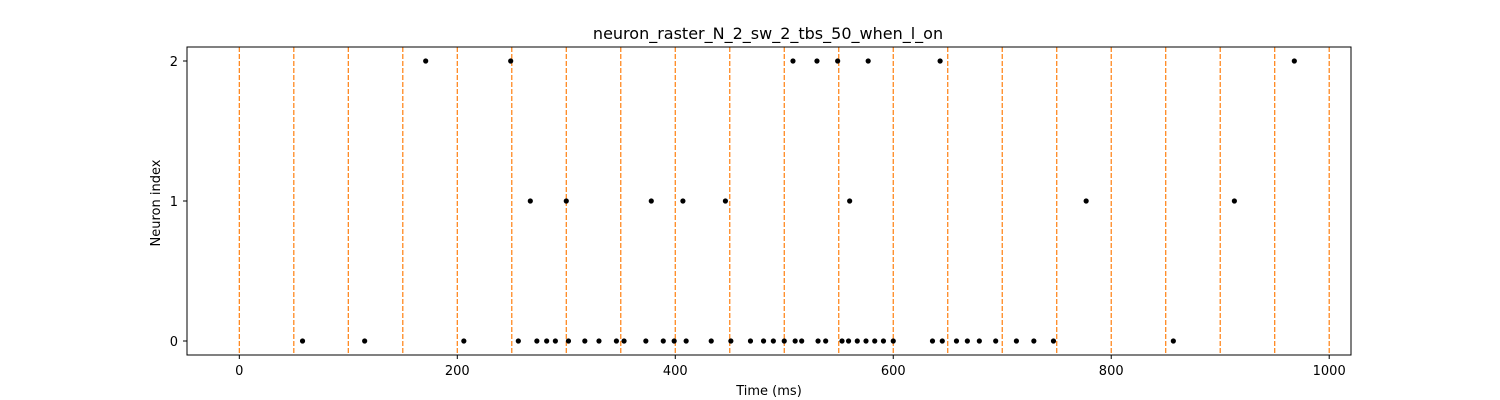 This screenshot has height=400, width=1500. What do you see at coordinates (156, 202) in the screenshot?
I see `y-axis-label: Neuron index` at bounding box center [156, 202].